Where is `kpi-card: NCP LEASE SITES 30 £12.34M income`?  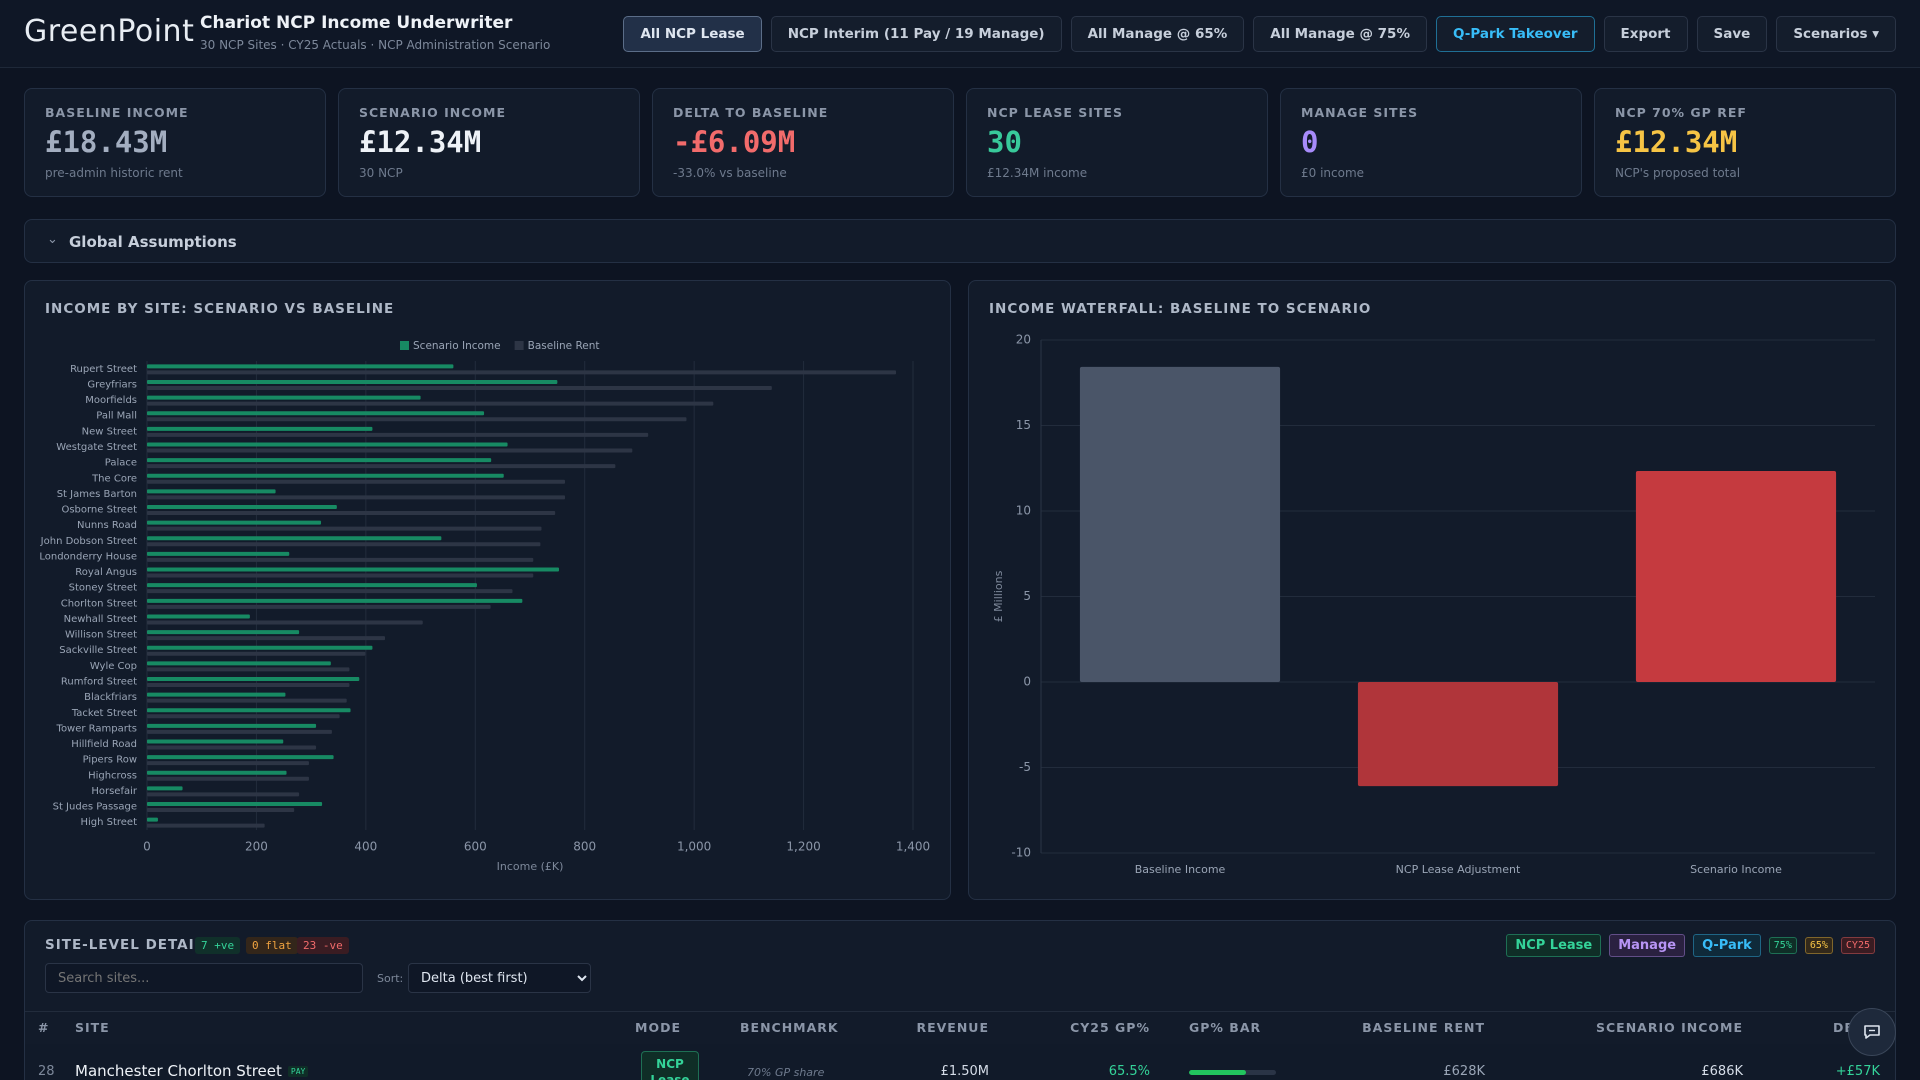
kpi-card: NCP LEASE SITES 30 £12.34M income is located at coordinates (1117, 142).